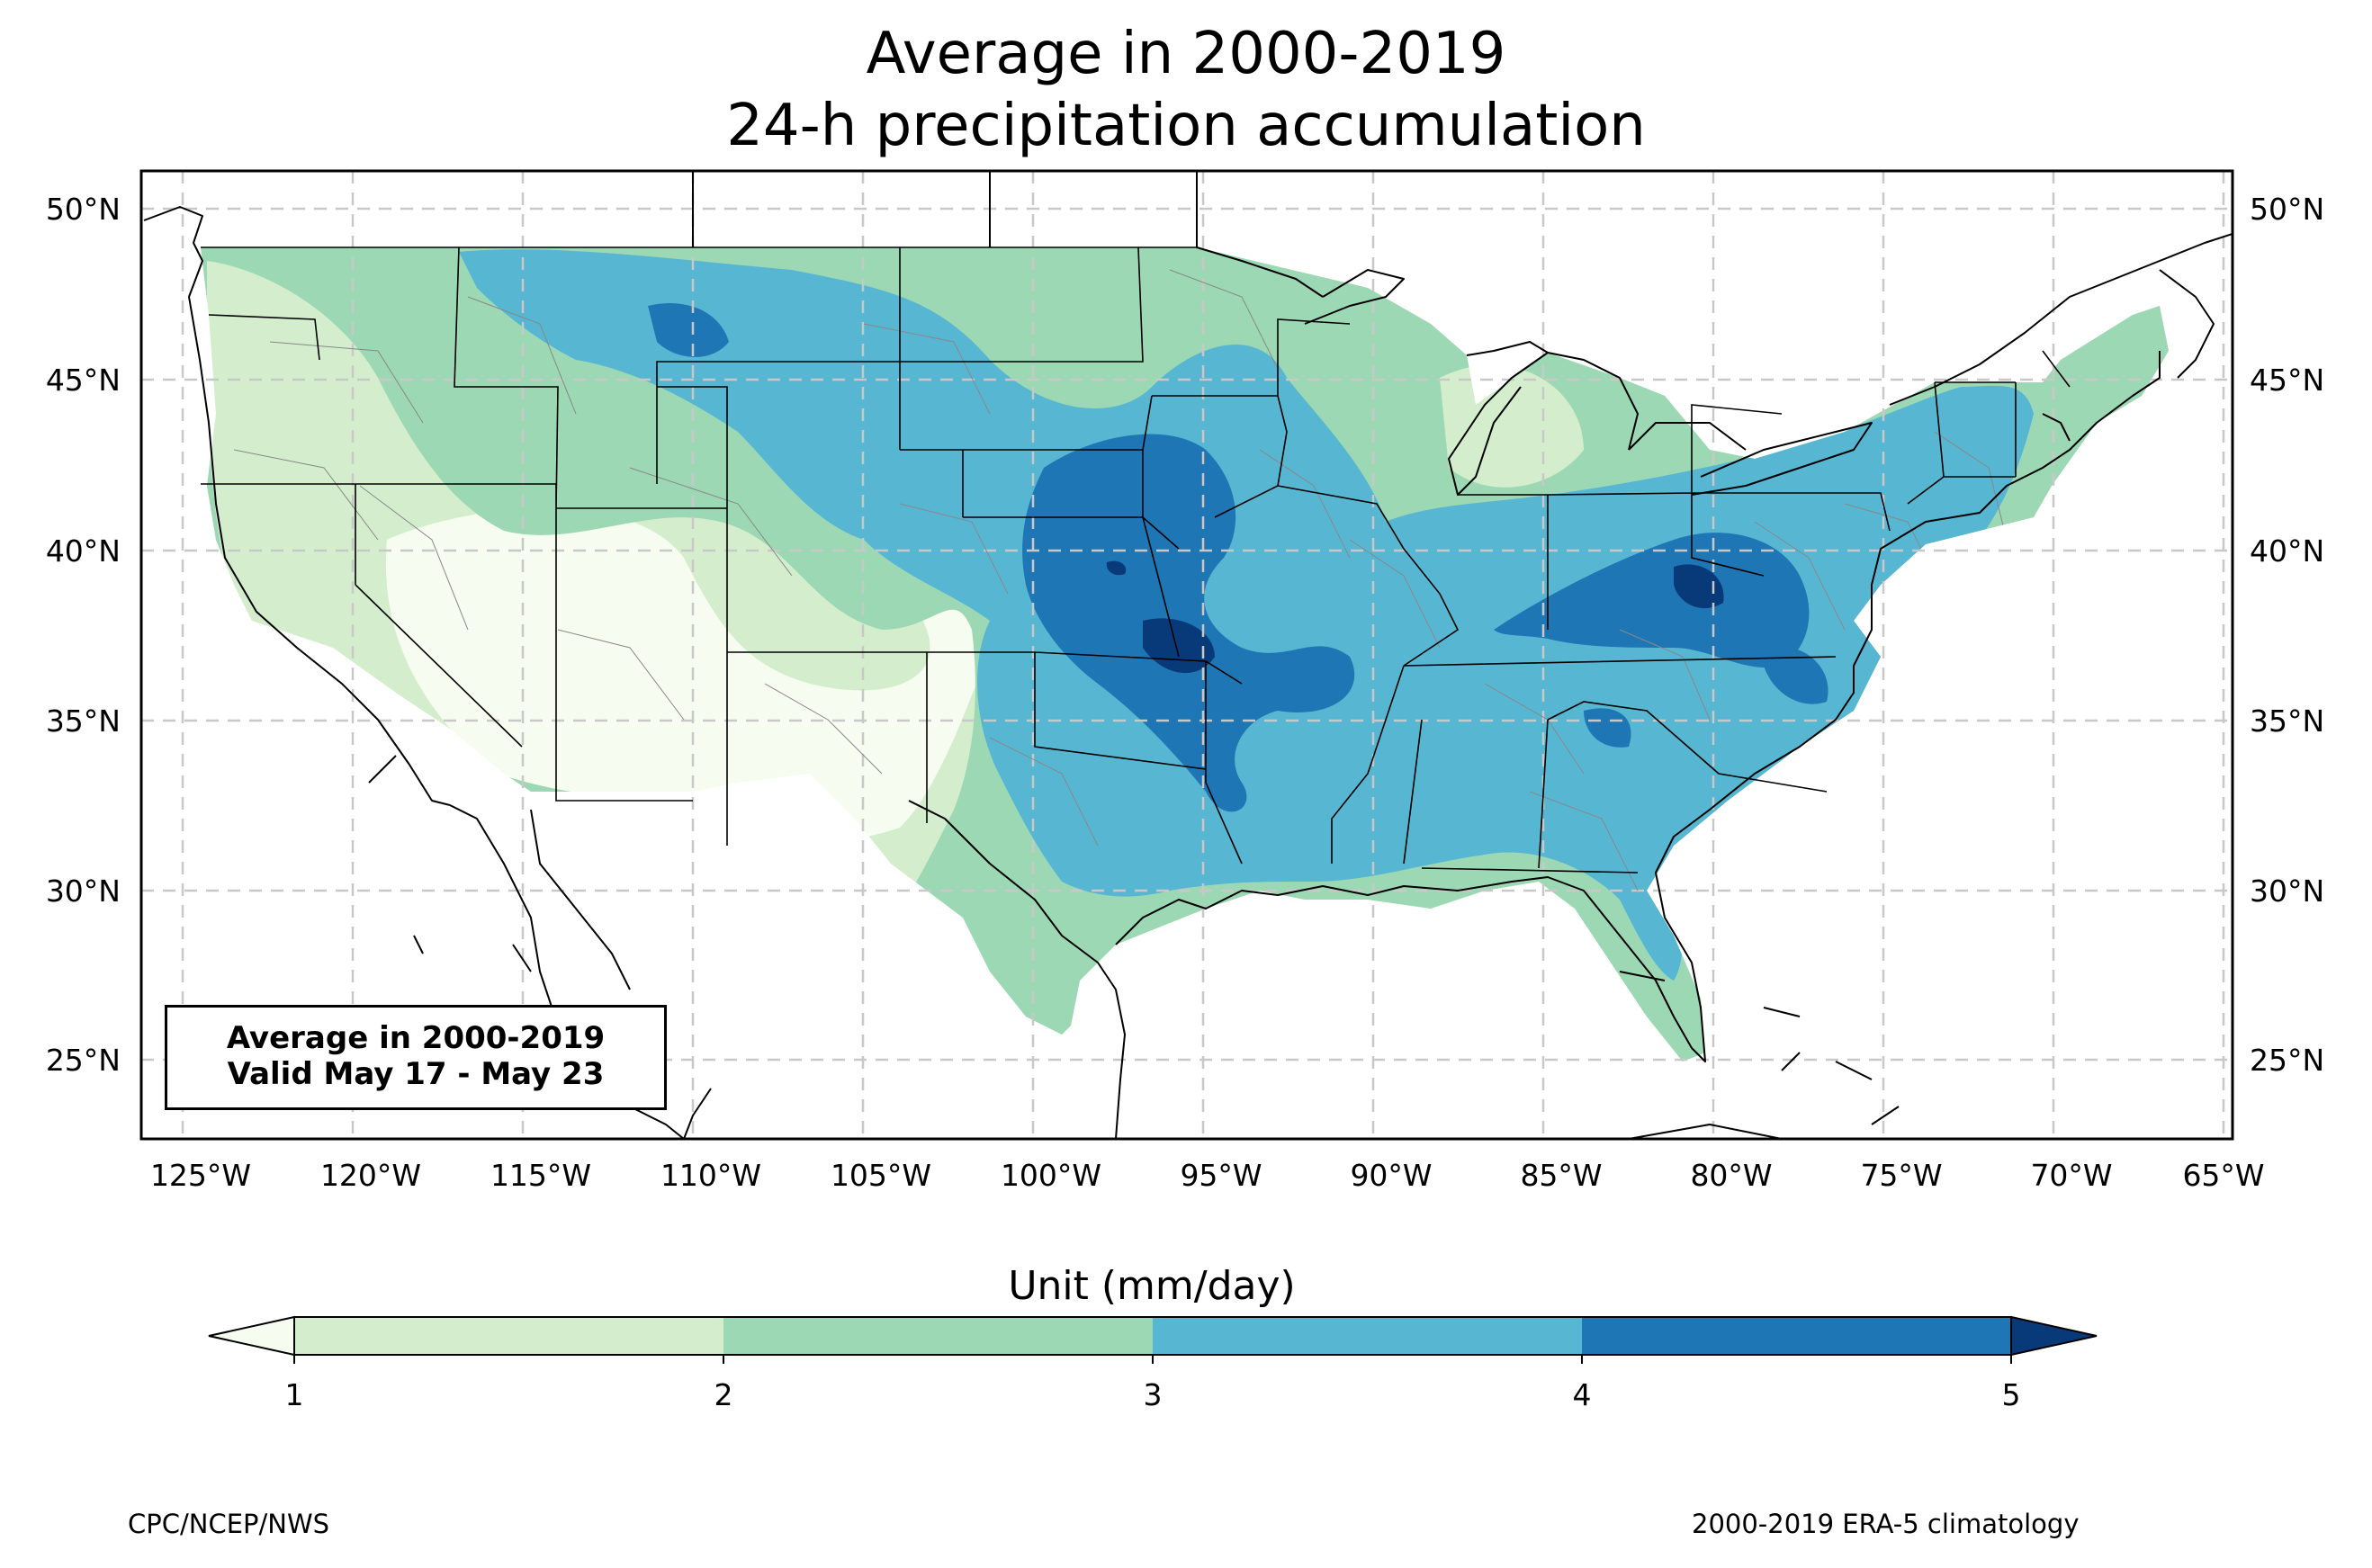  I want to click on lon-tick-label: 80°W, so click(1731, 1175).